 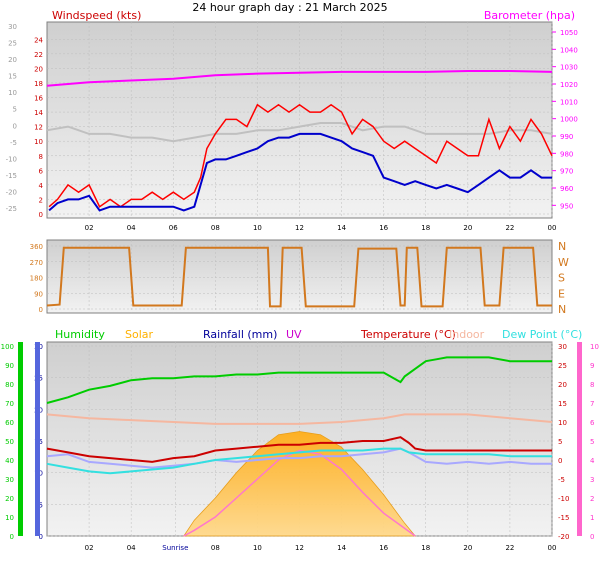 I want to click on tick-label-barometer: 1010, so click(x=569, y=102).